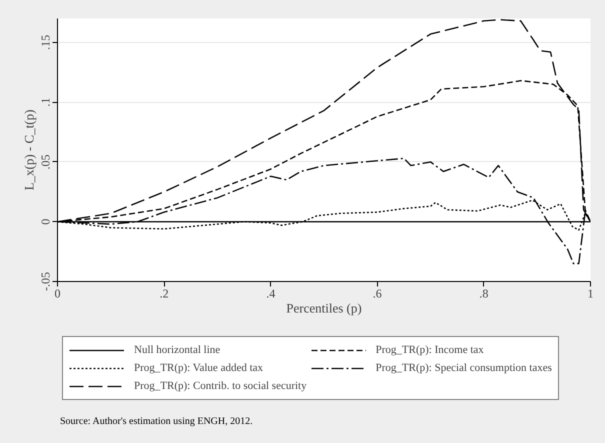 The image size is (605, 443). Describe the element at coordinates (29, 150) in the screenshot. I see `y-axis-title: L_x(p) - C_t(p)` at that location.